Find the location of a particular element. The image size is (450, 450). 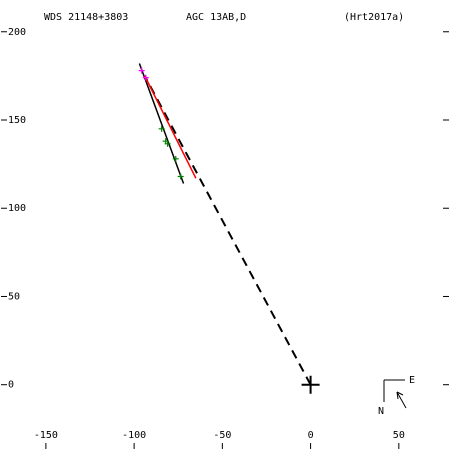

reference: (Hrt2017a) is located at coordinates (374, 17).